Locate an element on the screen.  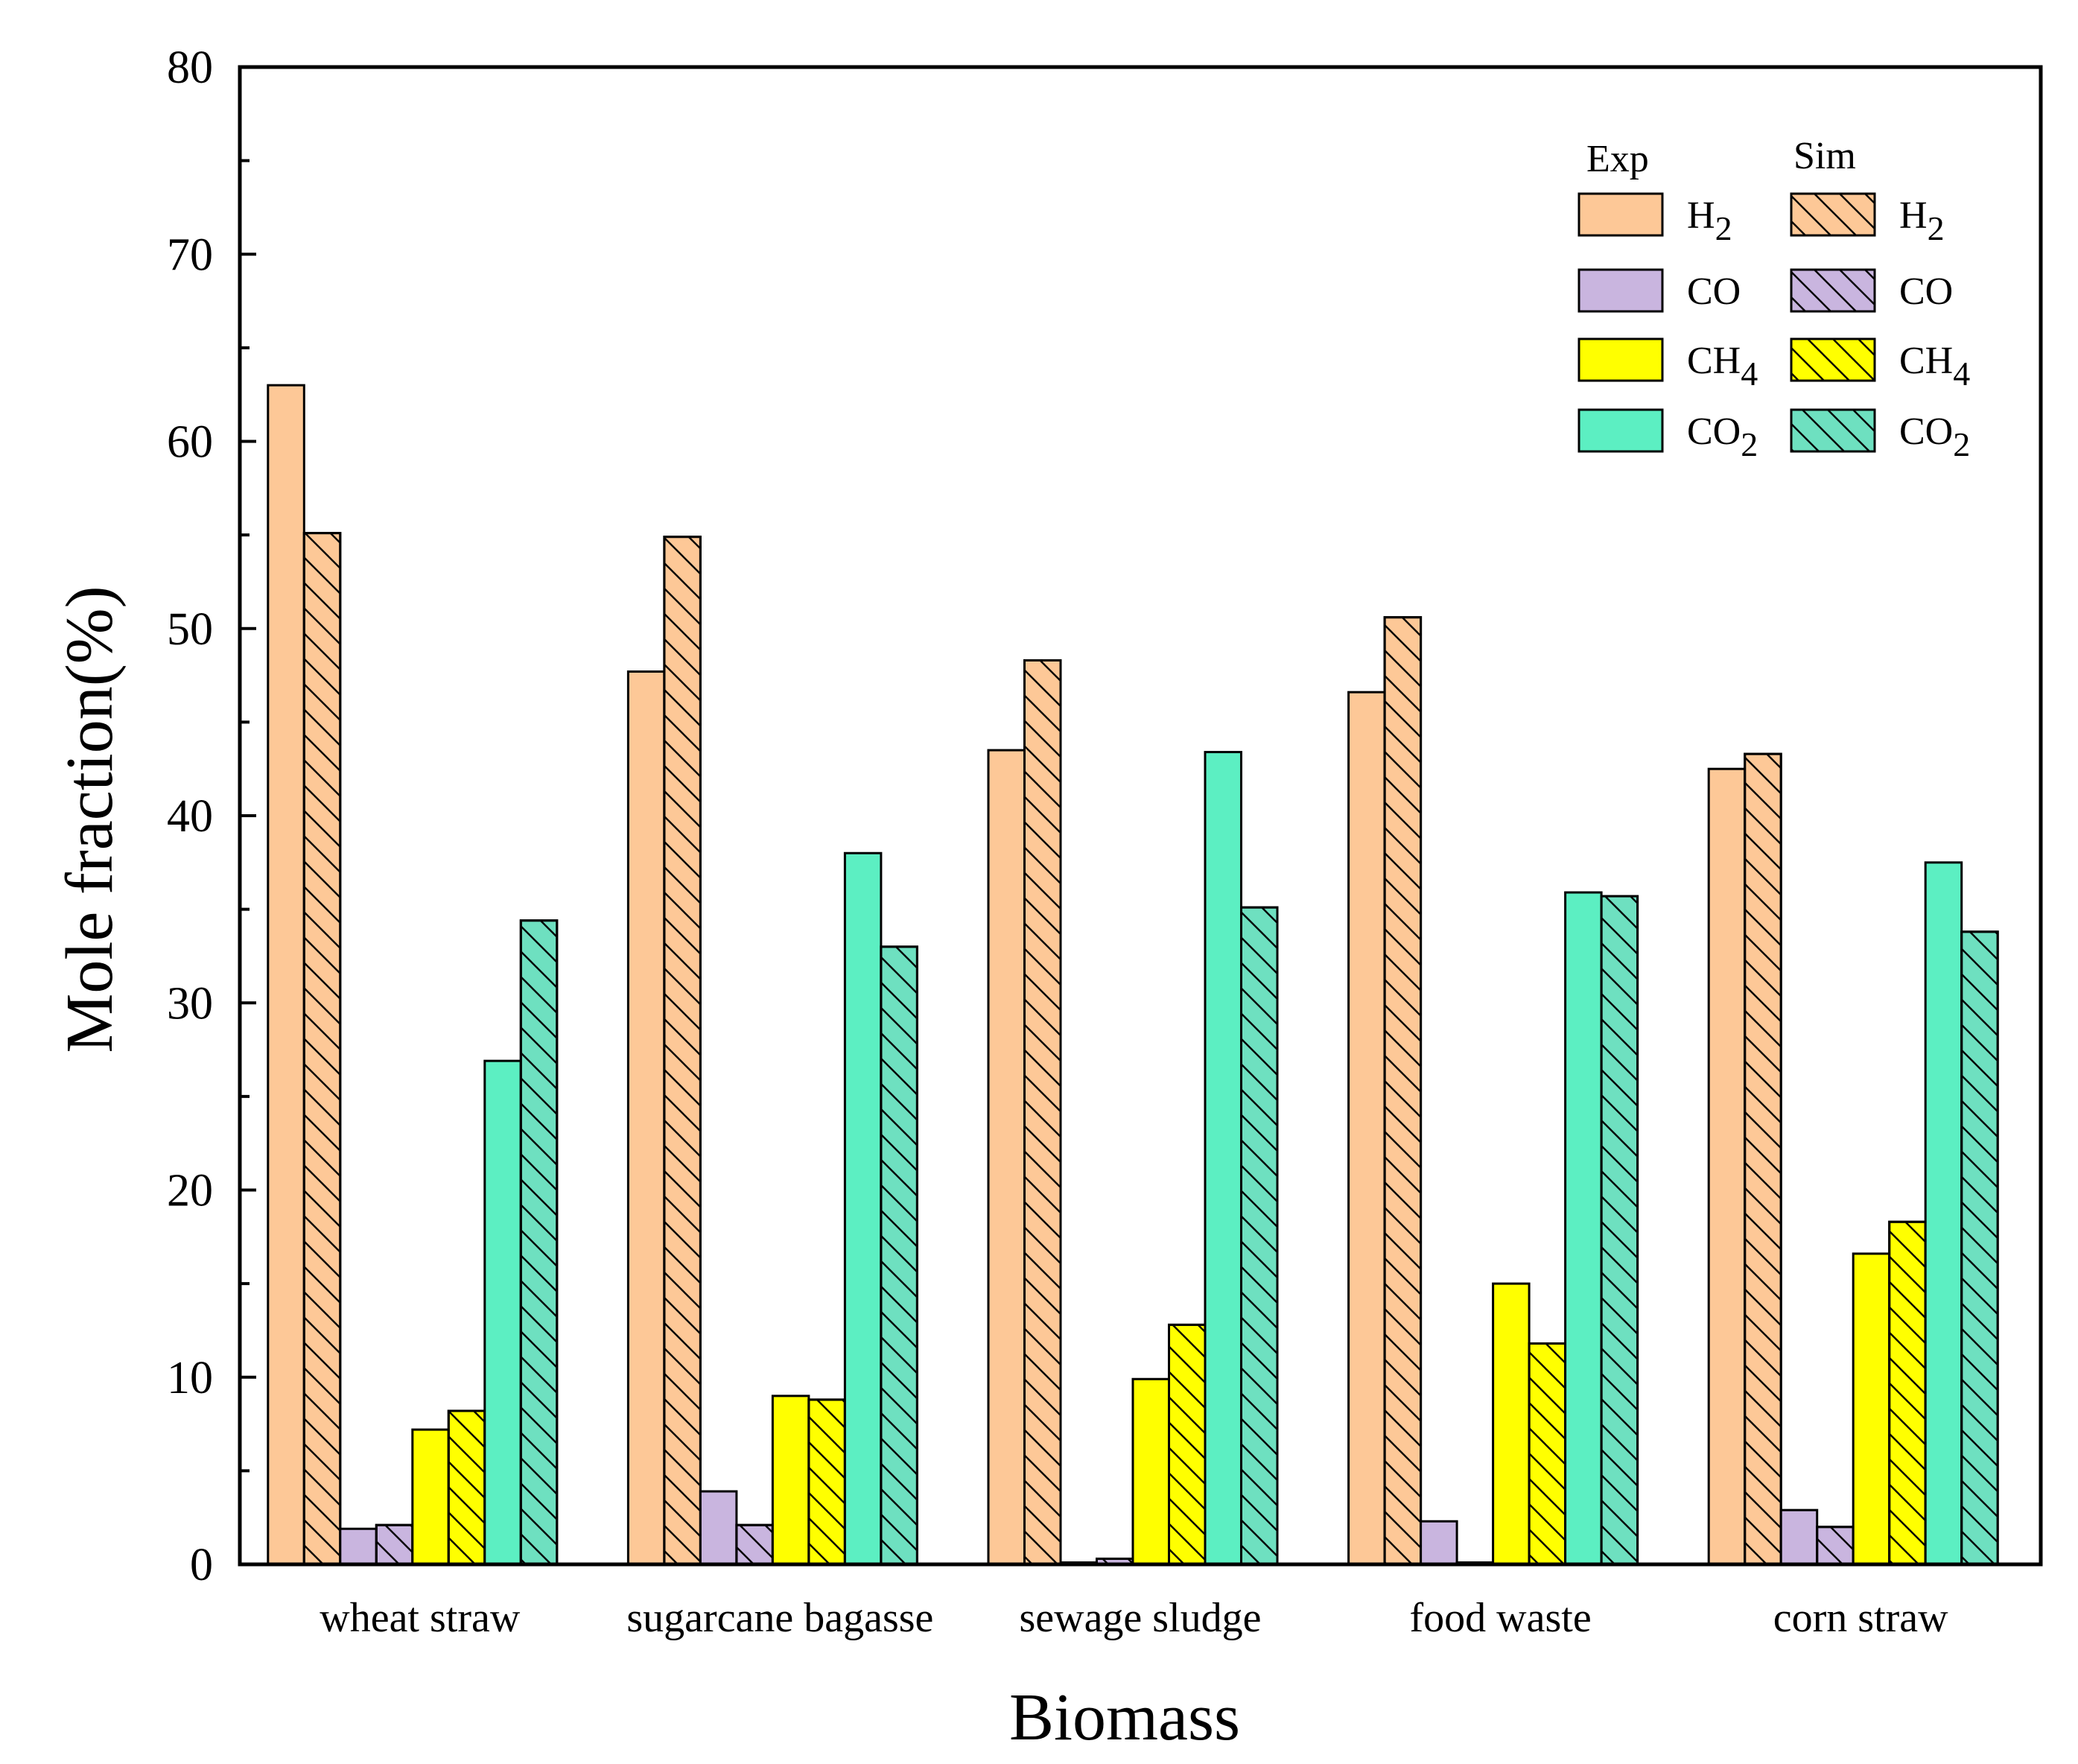
legend-label-sim-co2: CO2 is located at coordinates (1935, 436).